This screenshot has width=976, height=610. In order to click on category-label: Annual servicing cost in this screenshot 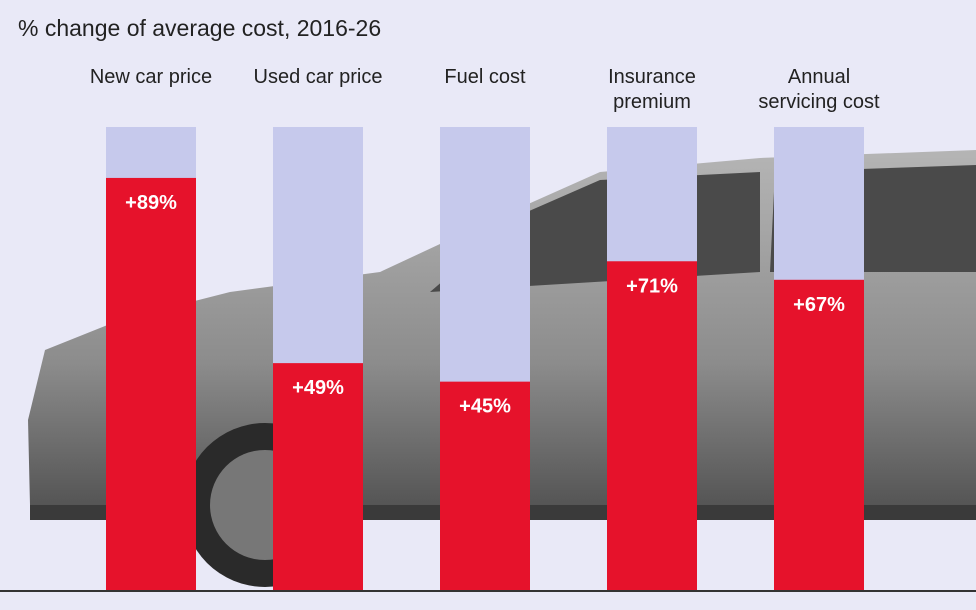, I will do `click(819, 89)`.